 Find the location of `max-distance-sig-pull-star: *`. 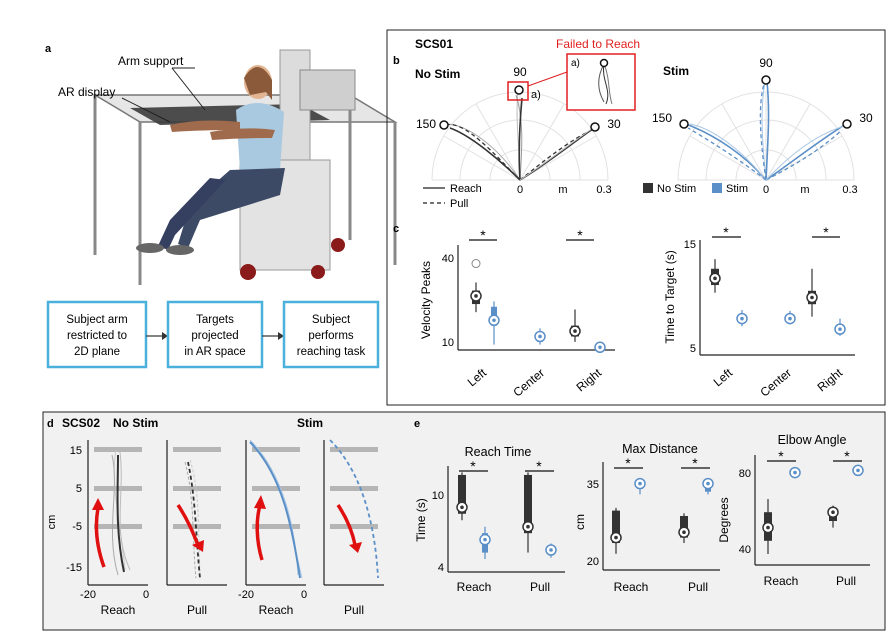

max-distance-sig-pull-star: * is located at coordinates (695, 463).